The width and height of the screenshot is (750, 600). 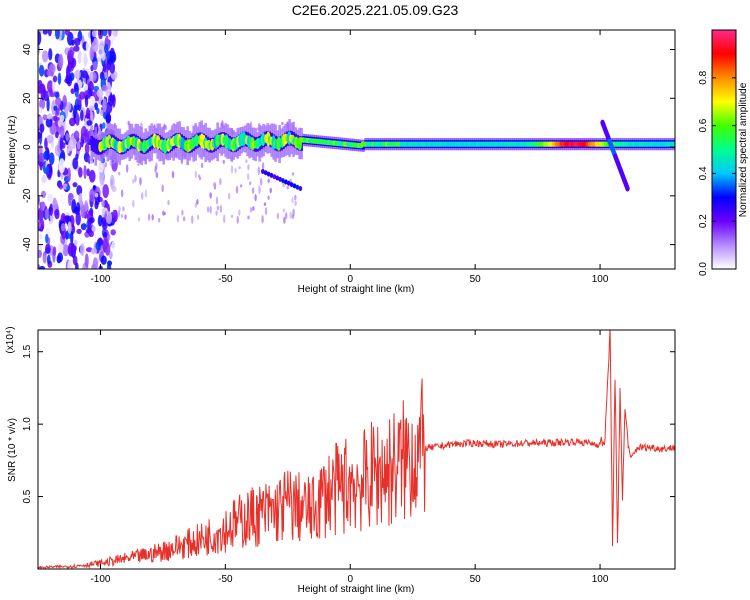 I want to click on colorbar-label: Normalized spectral amplitude, so click(x=743, y=149).